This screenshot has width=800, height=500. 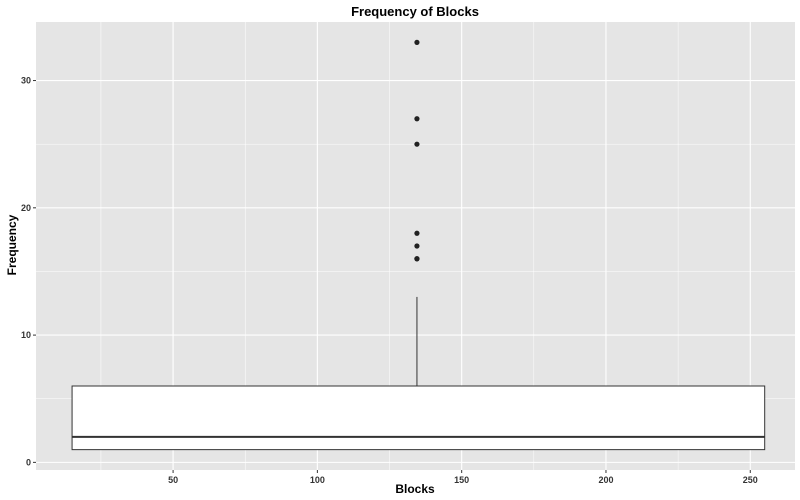 What do you see at coordinates (26, 208) in the screenshot?
I see `y-tick-label: 20` at bounding box center [26, 208].